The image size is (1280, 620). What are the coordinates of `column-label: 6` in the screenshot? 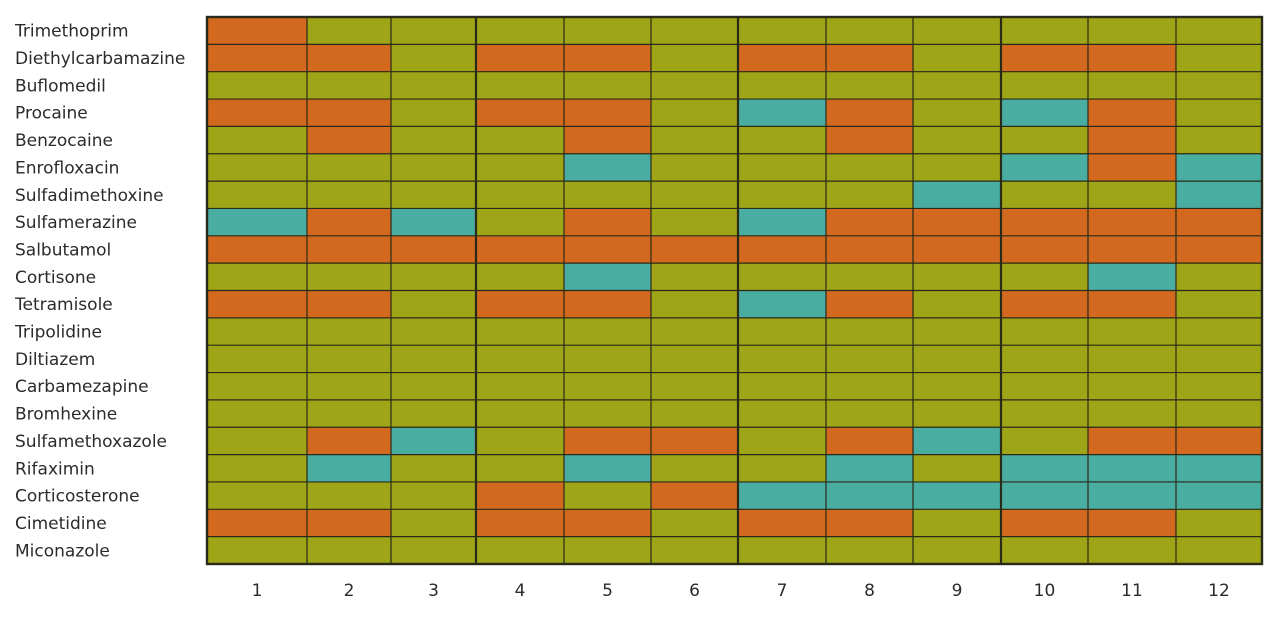 It's located at (694, 591).